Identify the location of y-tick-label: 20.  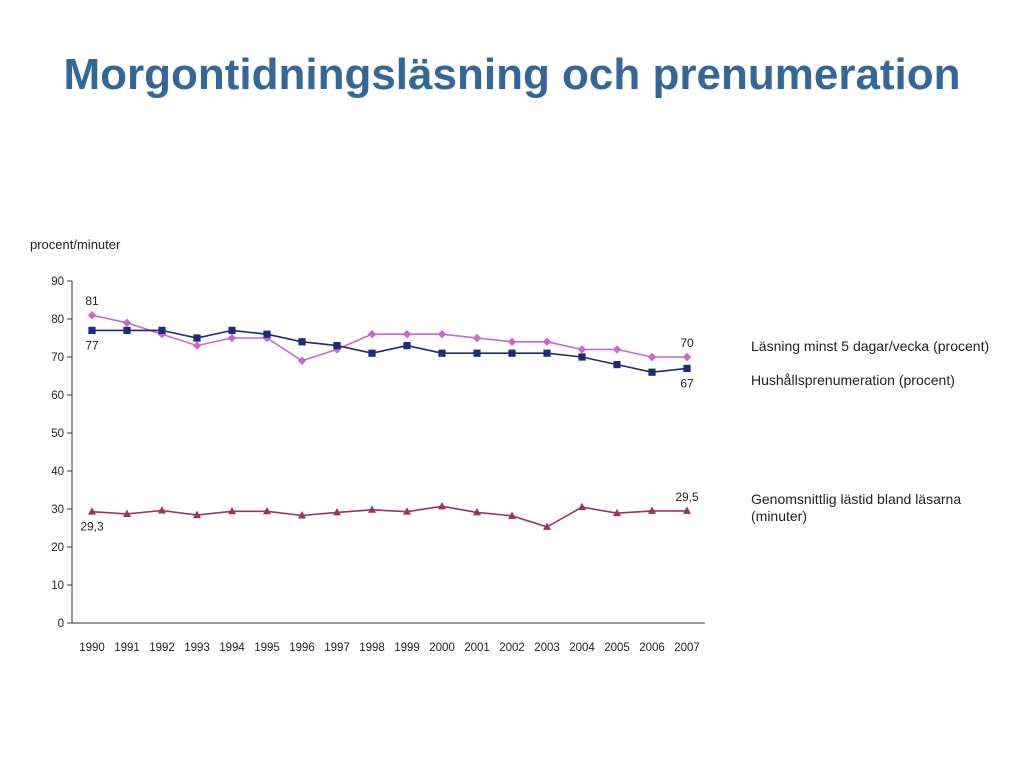
(57, 548).